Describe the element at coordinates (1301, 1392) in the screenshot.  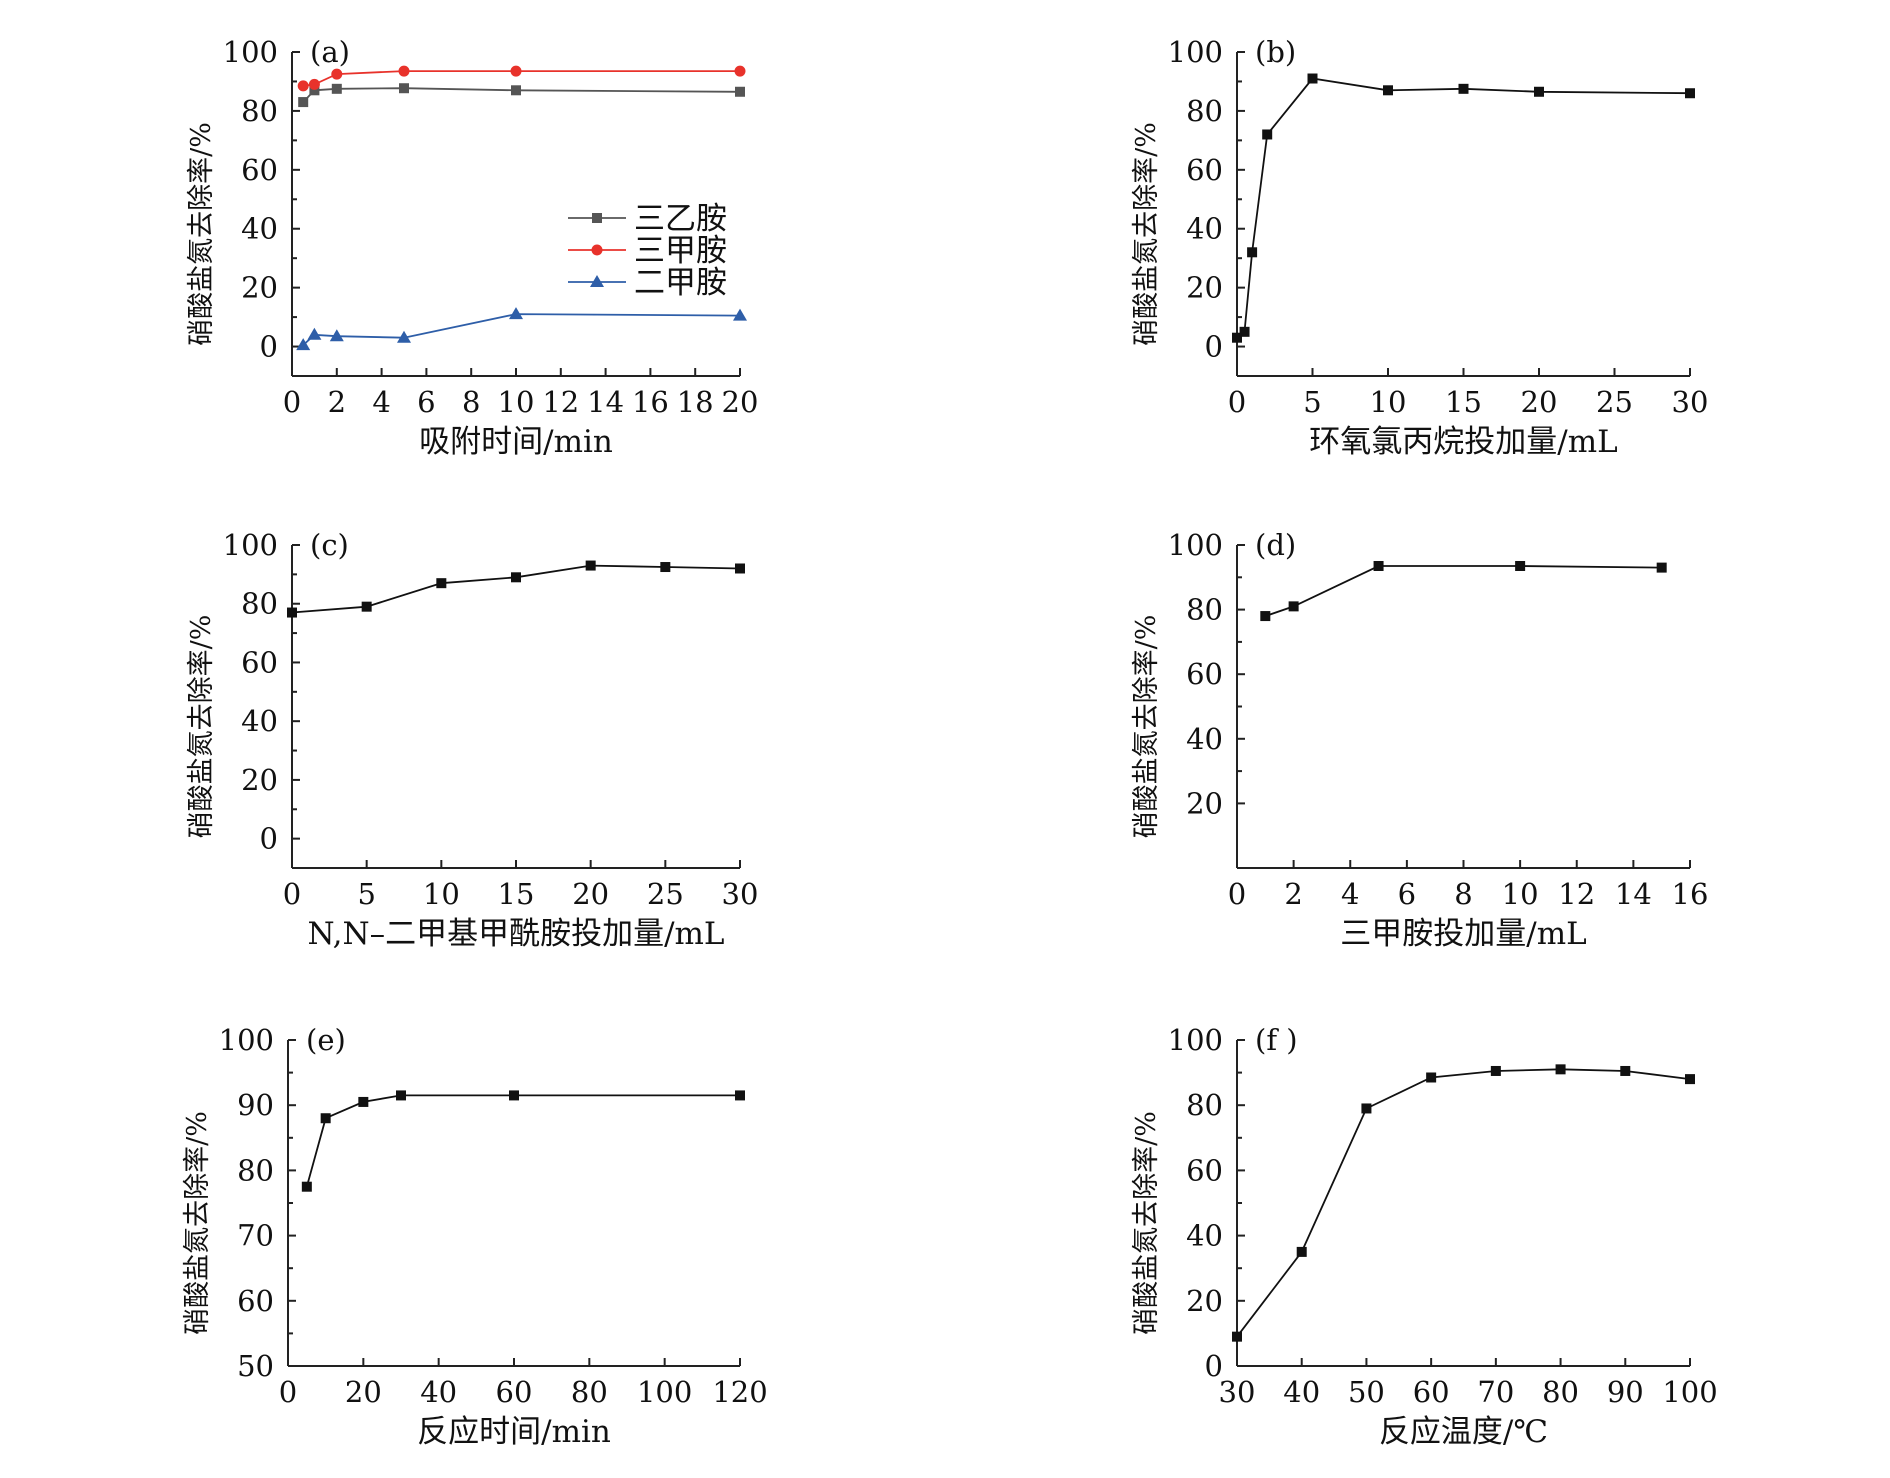
I see `x-tick-label: 40` at that location.